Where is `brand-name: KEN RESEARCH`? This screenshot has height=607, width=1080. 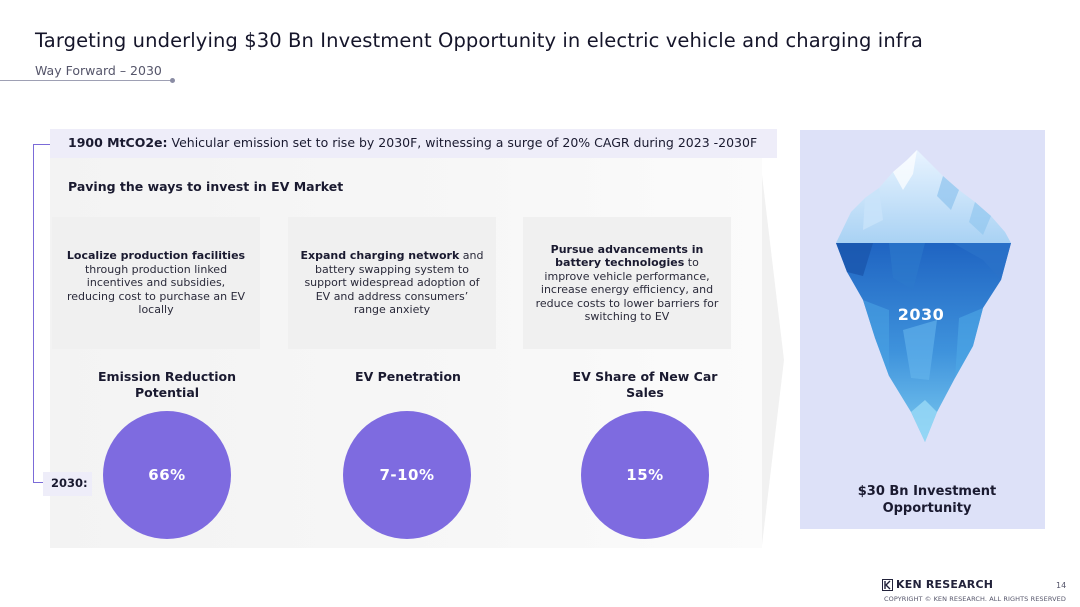
brand-name: KEN RESEARCH is located at coordinates (945, 584).